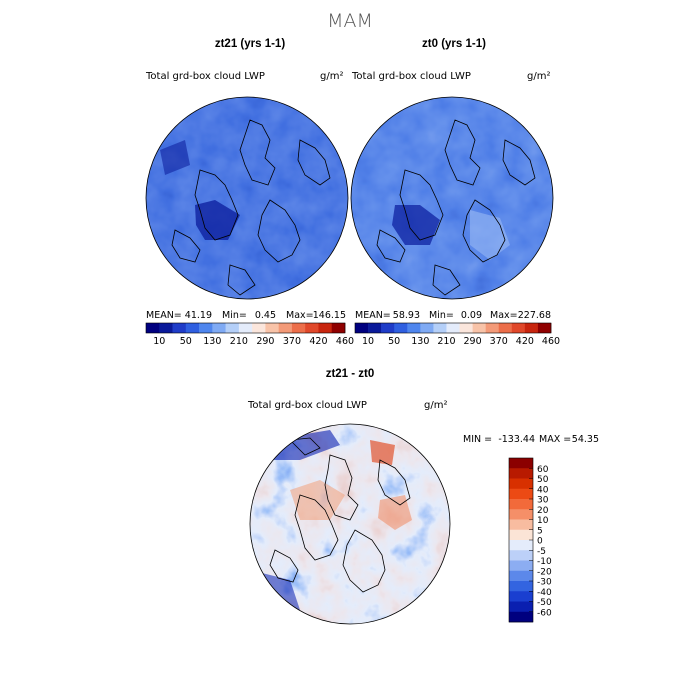 The width and height of the screenshot is (700, 700). I want to click on colorbar-tick-label: 420, so click(525, 341).